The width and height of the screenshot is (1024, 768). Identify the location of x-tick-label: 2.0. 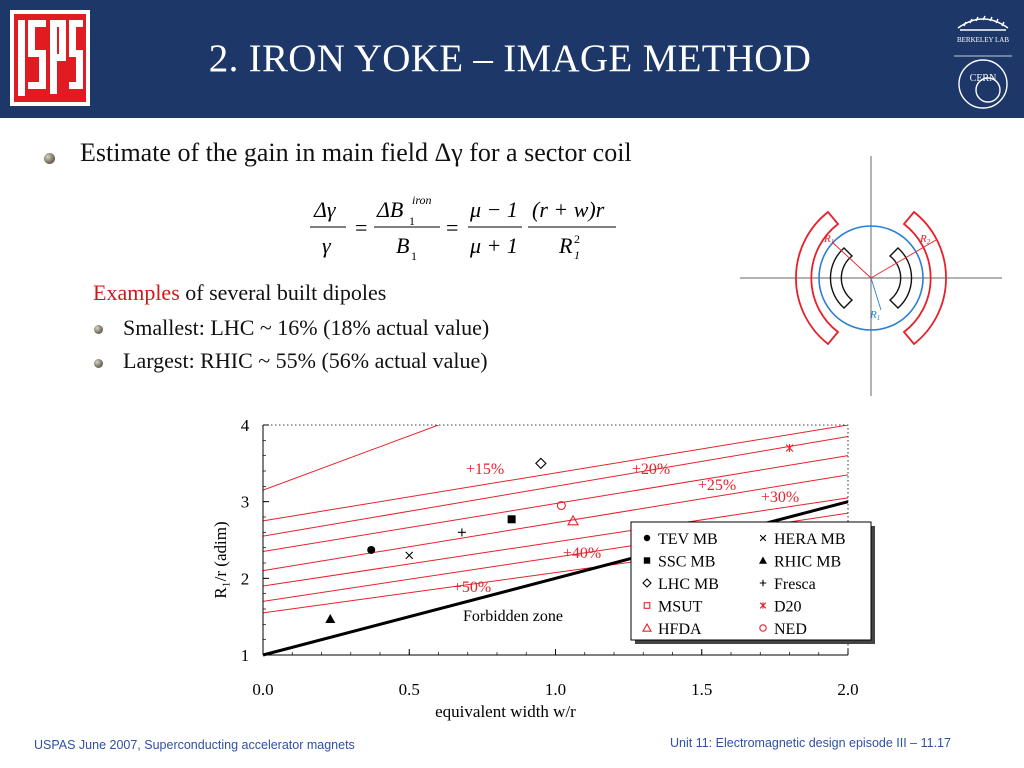
(847, 689).